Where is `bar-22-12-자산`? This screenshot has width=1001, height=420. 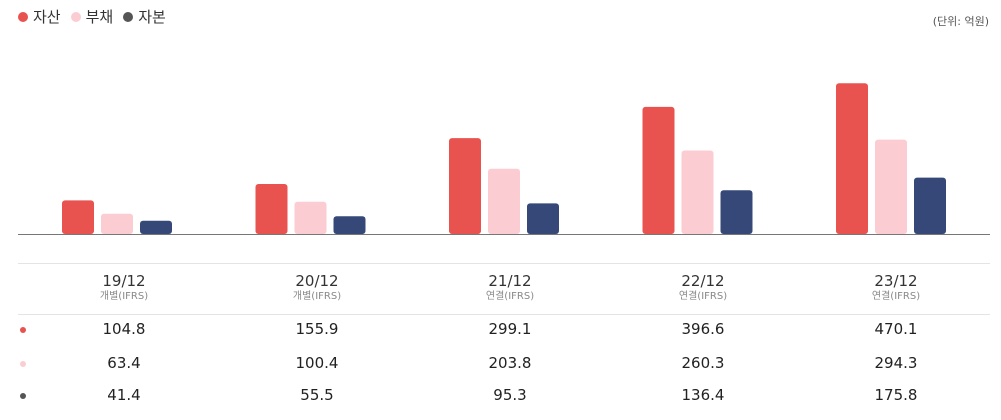 bar-22-12-자산 is located at coordinates (658, 170).